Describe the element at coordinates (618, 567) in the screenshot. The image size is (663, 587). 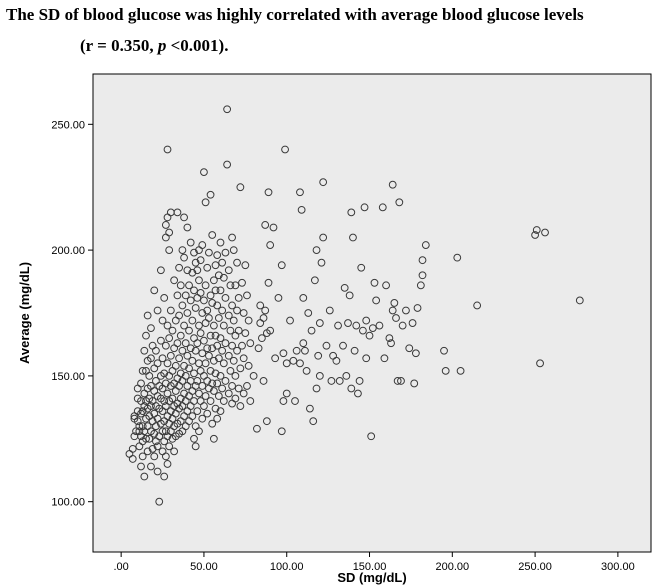
I see `x-tick-label: 300.00` at that location.